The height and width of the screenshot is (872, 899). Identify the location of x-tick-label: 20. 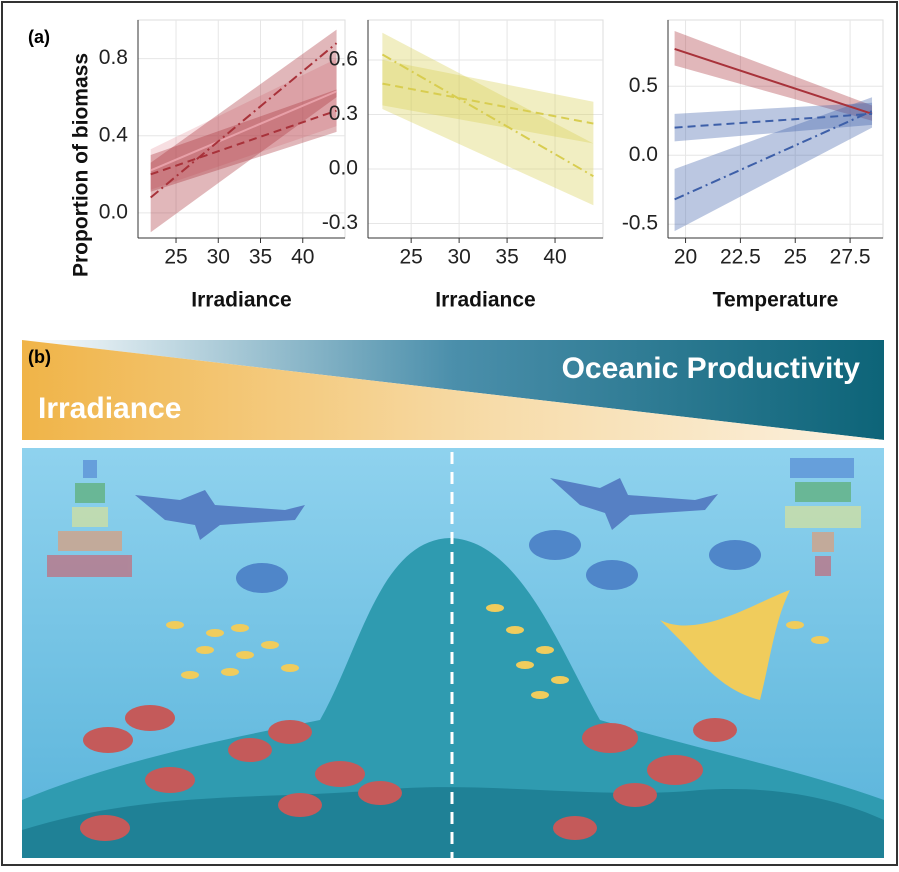
(685, 257).